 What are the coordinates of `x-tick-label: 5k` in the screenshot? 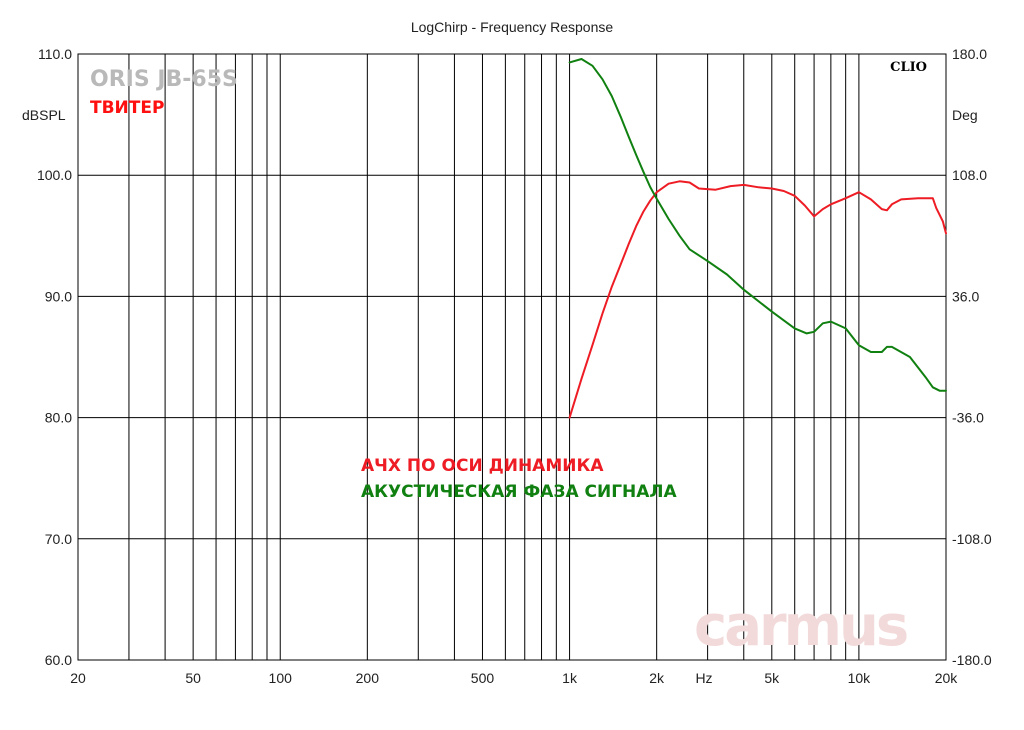 It's located at (772, 678).